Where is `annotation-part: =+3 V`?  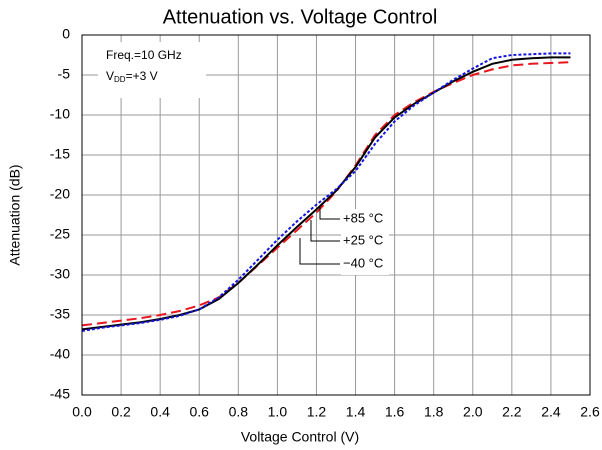
annotation-part: =+3 V is located at coordinates (142, 76).